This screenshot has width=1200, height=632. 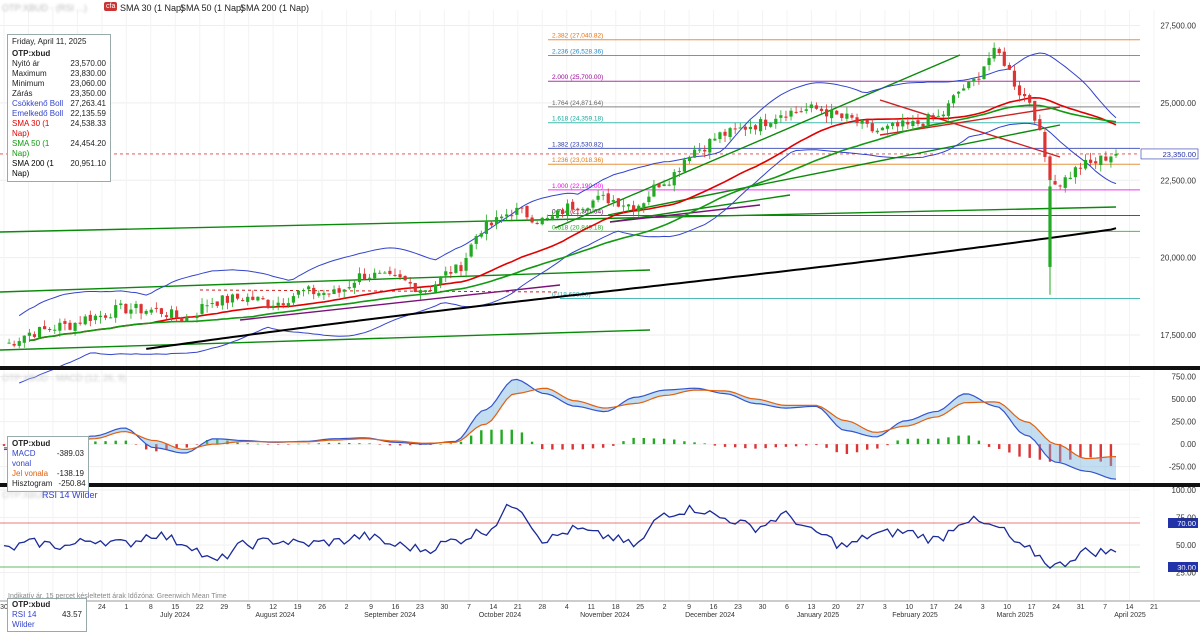 What do you see at coordinates (1186, 567) in the screenshot?
I see `rsi-level-label: 30.00` at bounding box center [1186, 567].